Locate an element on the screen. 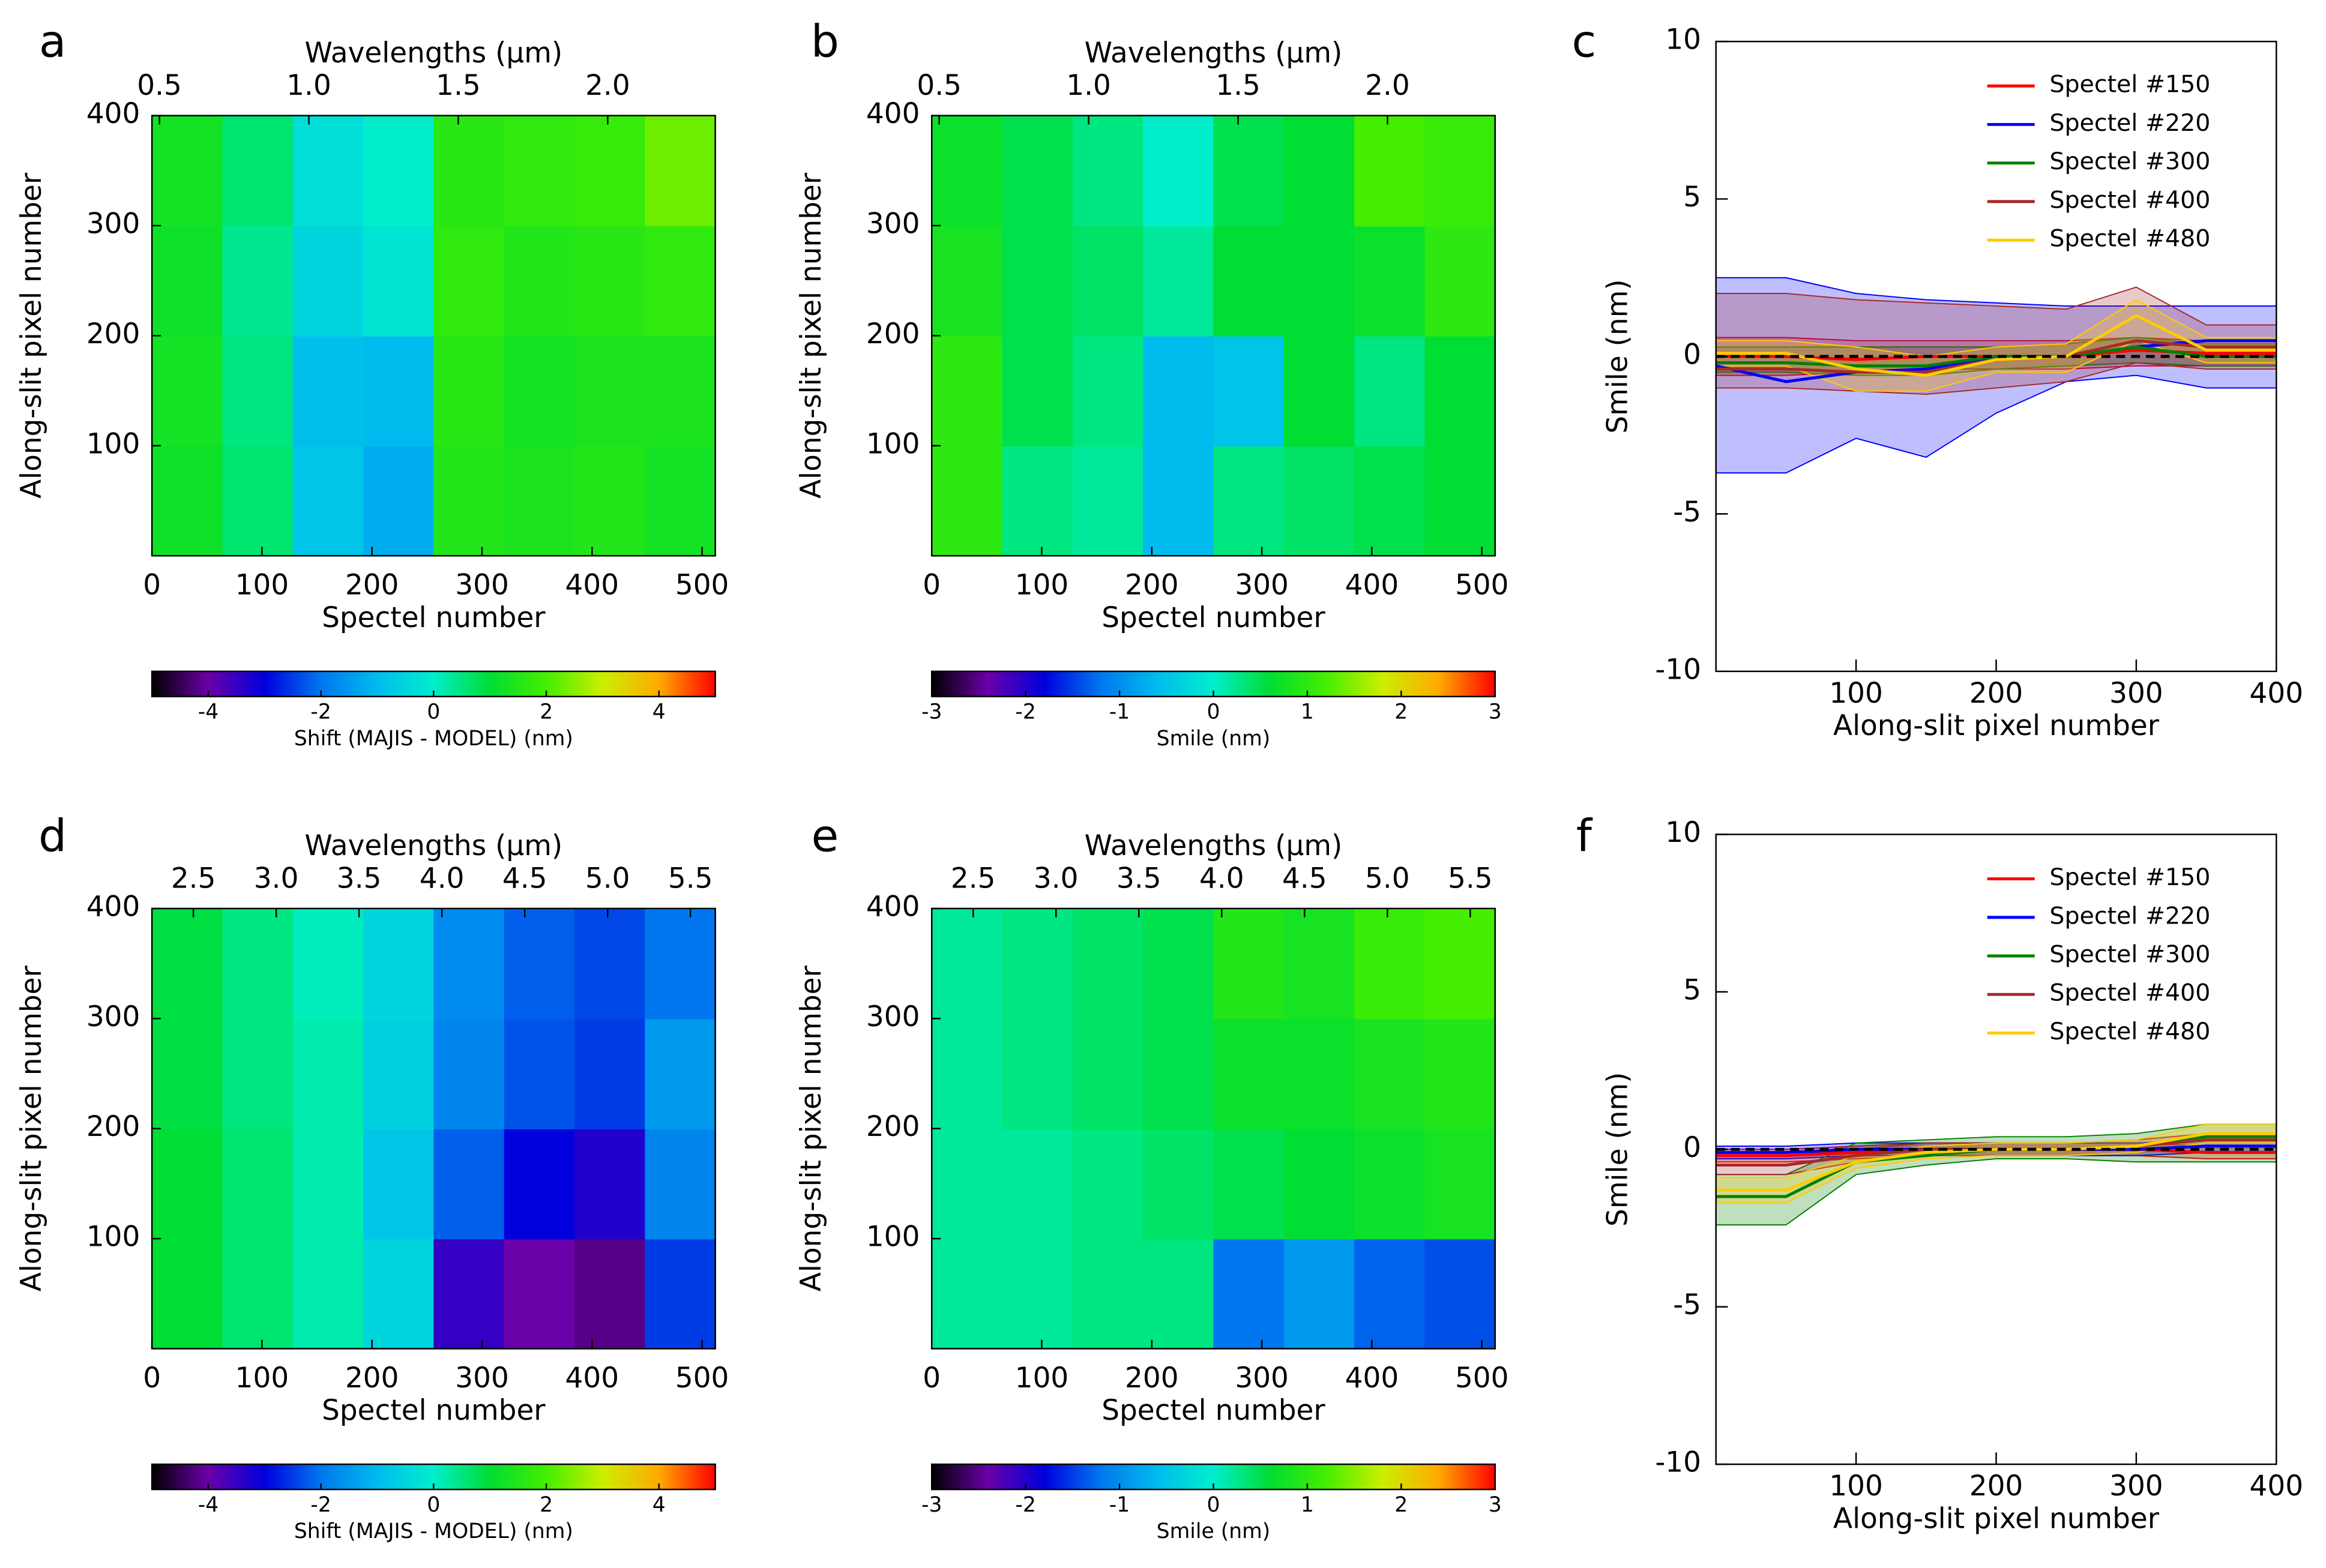  x2-tick-label: 0.5 is located at coordinates (160, 85).